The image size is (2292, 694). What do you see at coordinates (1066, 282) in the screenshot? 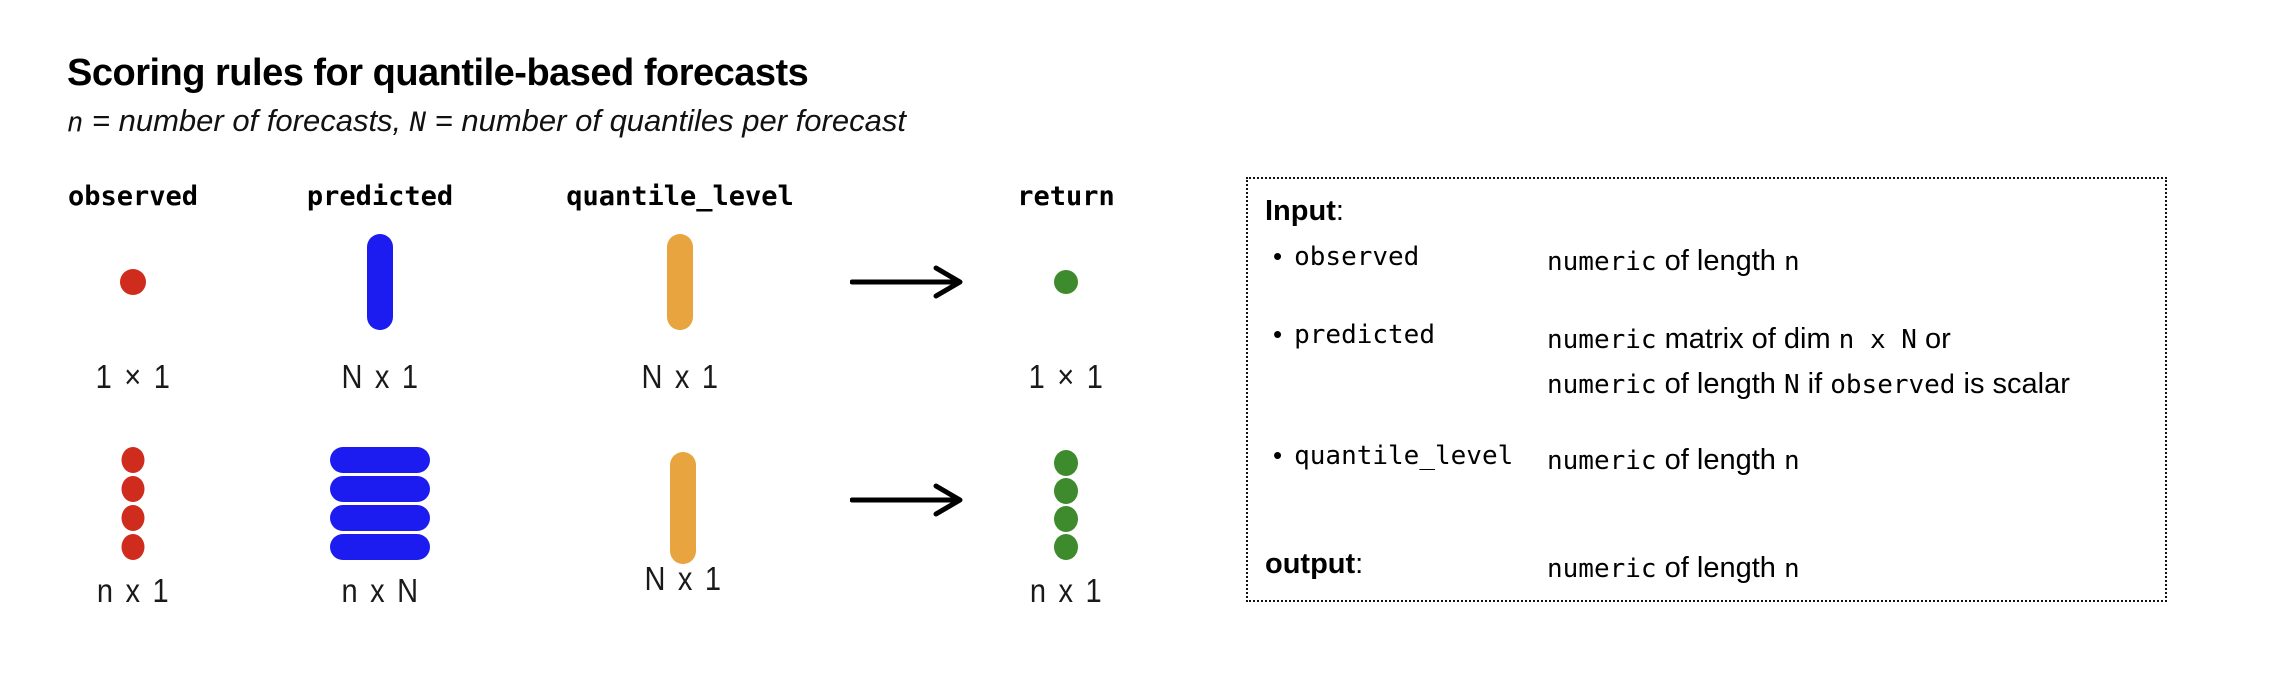
I see `return-scalar-dot` at bounding box center [1066, 282].